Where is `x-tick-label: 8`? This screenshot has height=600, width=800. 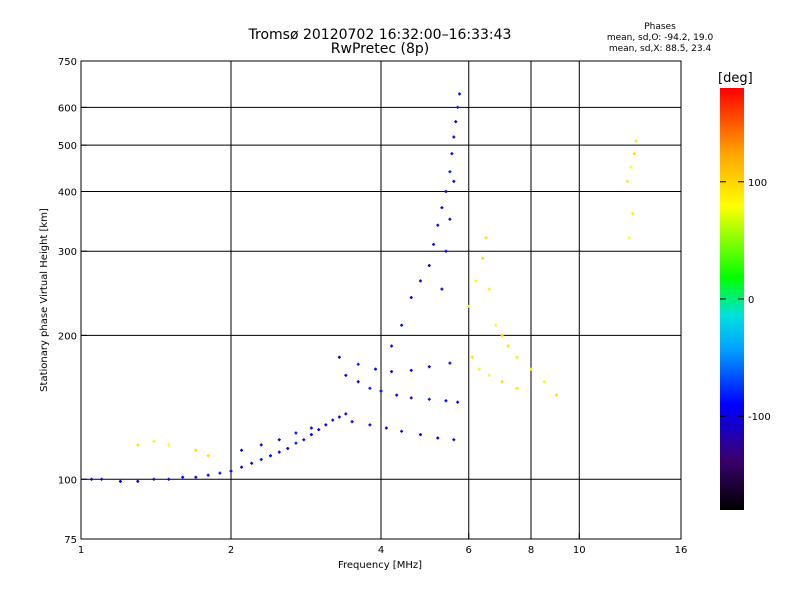
x-tick-label: 8 is located at coordinates (531, 550).